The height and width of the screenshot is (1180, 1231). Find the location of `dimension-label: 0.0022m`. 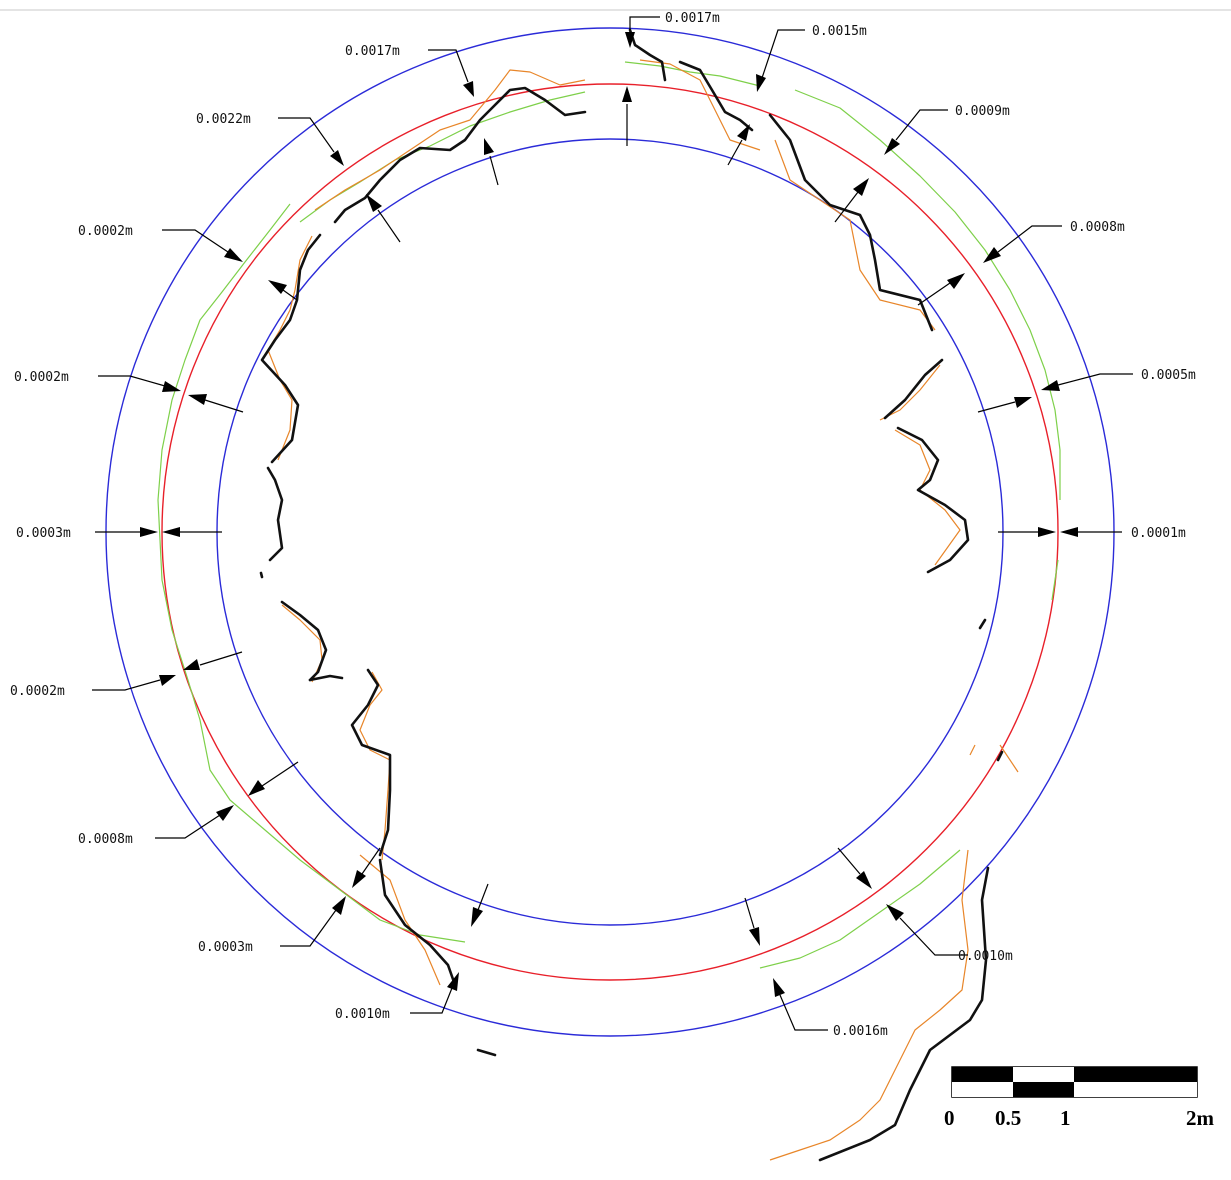

dimension-label: 0.0022m is located at coordinates (223, 119).